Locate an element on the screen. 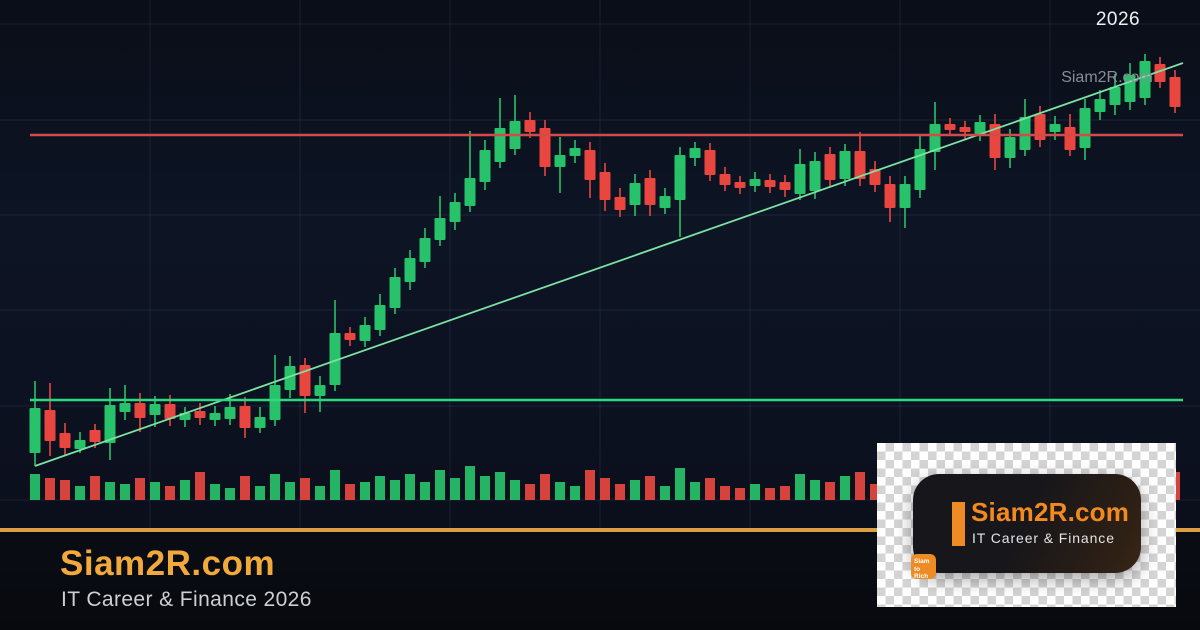  footer-brand-title: Siam2R.com is located at coordinates (168, 563).